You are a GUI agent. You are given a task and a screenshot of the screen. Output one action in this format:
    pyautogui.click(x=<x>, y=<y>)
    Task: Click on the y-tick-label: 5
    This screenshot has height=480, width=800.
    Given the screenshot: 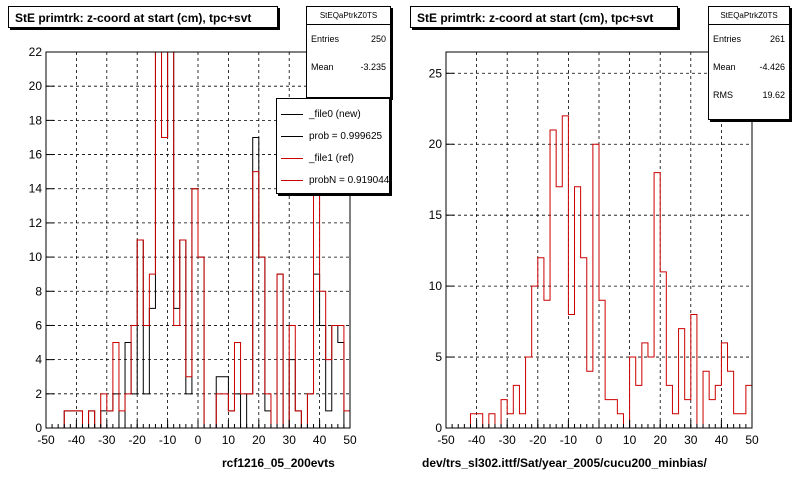 What is the action you would take?
    pyautogui.click(x=438, y=357)
    